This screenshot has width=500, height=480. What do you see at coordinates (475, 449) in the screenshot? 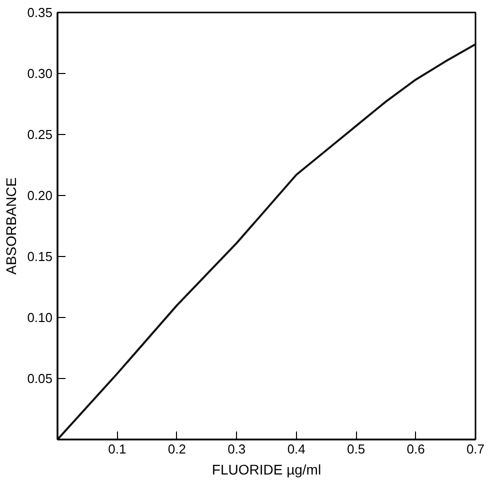
I see `x-tick-label: 0.7` at bounding box center [475, 449].